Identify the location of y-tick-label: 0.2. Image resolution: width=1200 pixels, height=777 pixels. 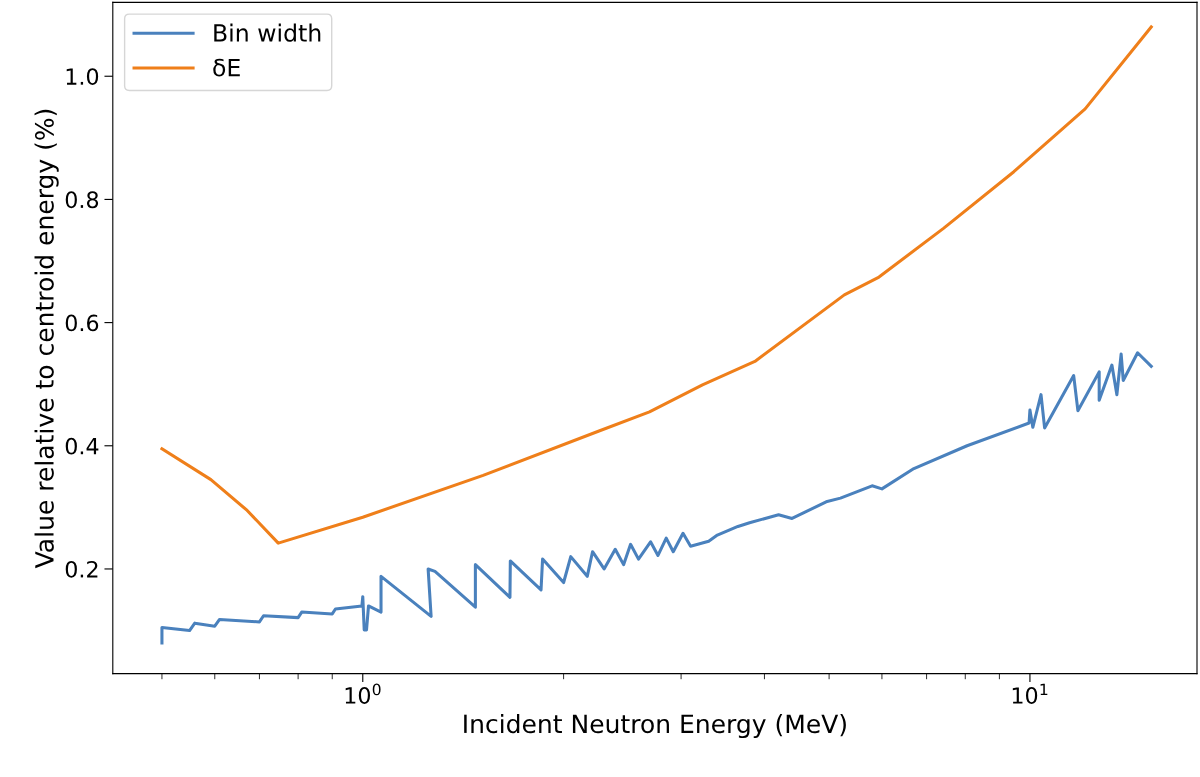
(81, 569).